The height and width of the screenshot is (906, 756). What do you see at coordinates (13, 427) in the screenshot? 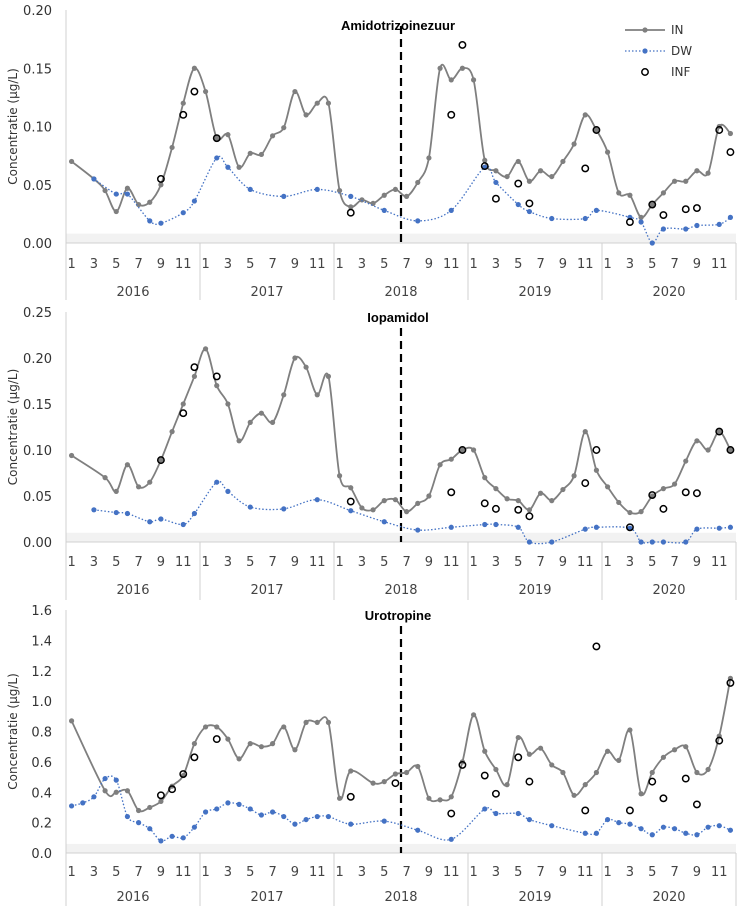
I see `y-axis-label: Concentratie (µg/L)` at bounding box center [13, 427].